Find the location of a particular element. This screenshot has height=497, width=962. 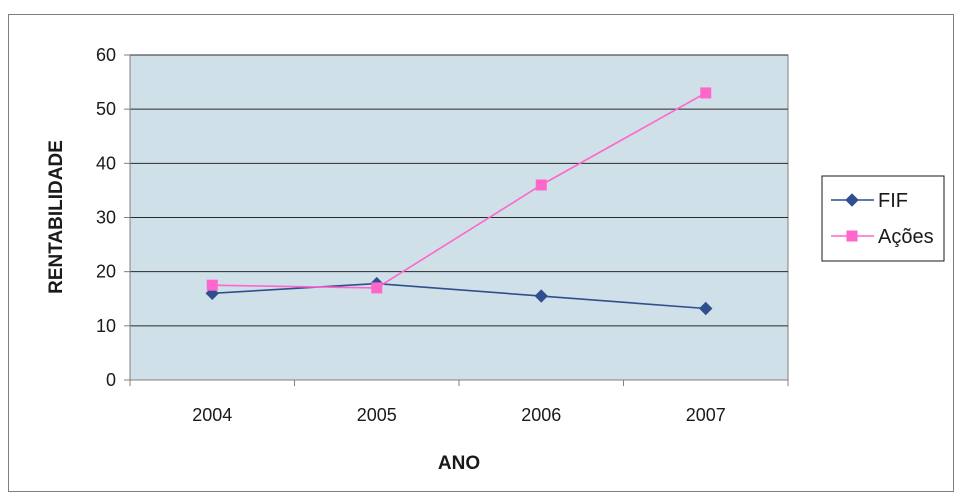

y-tick-label: 50 is located at coordinates (106, 109).